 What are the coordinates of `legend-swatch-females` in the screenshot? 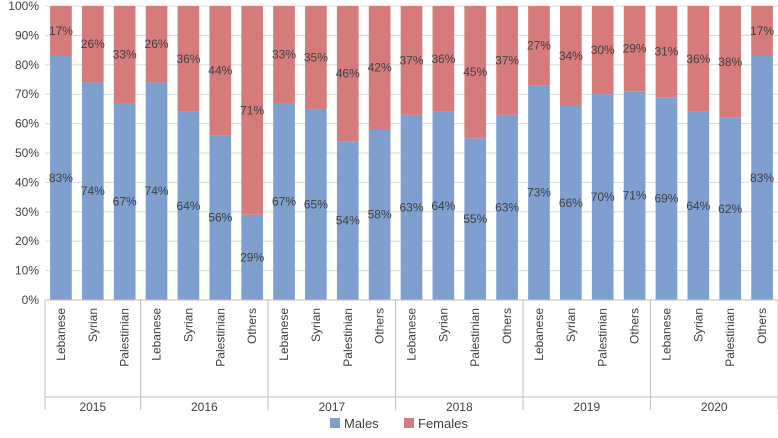 It's located at (409, 423).